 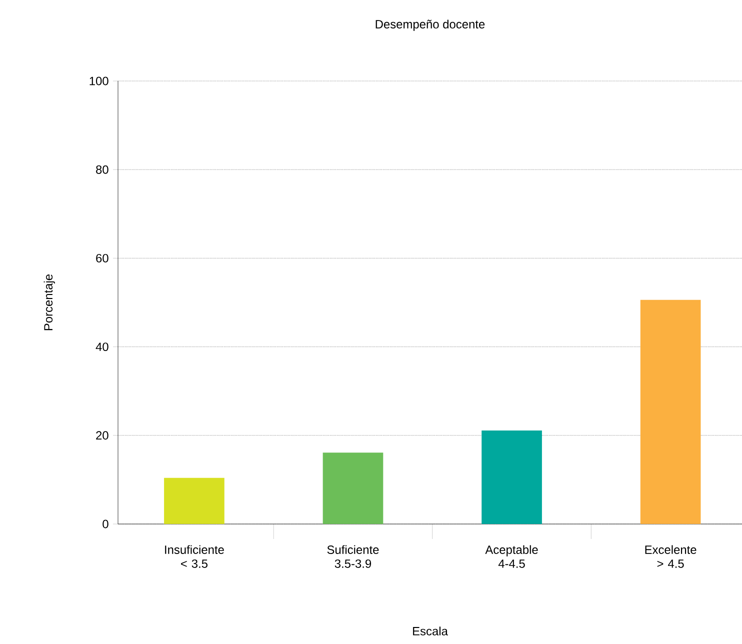 I want to click on y-axis-title: Porcentaje, so click(x=49, y=302).